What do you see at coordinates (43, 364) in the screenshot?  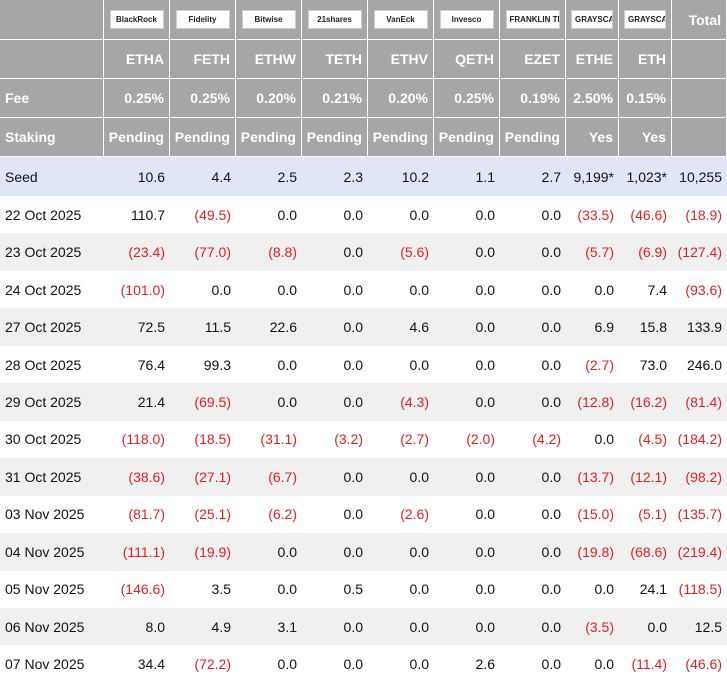 I see `row-label: 28 Oct 2025` at bounding box center [43, 364].